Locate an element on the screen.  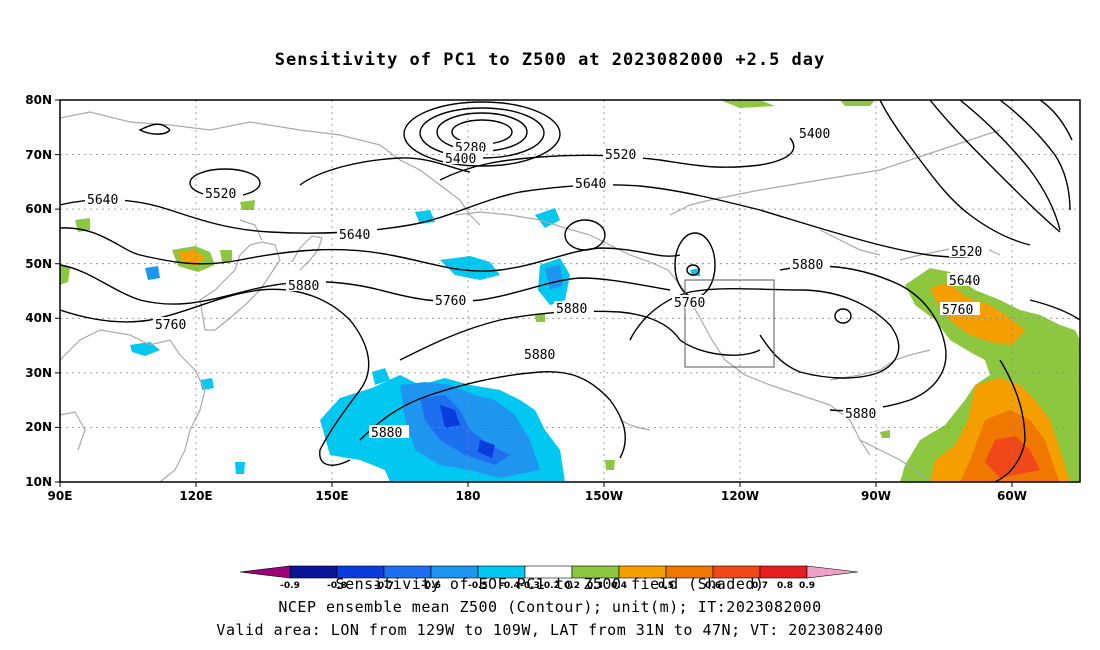
colorbar-label: 0.2 is located at coordinates (572, 586).